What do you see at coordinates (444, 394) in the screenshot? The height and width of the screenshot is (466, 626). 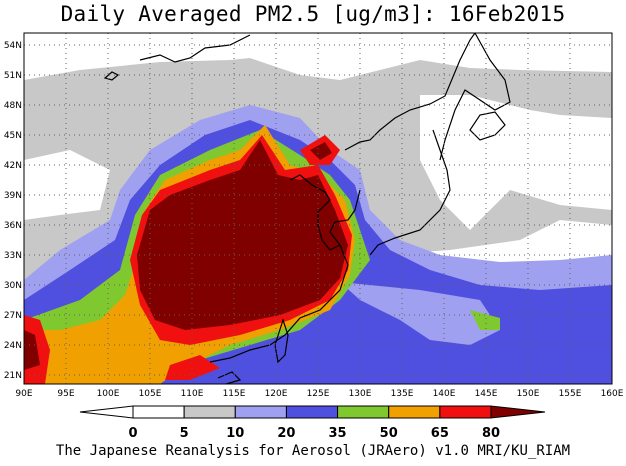 I see `lon-tick-label: 140E` at bounding box center [444, 394].